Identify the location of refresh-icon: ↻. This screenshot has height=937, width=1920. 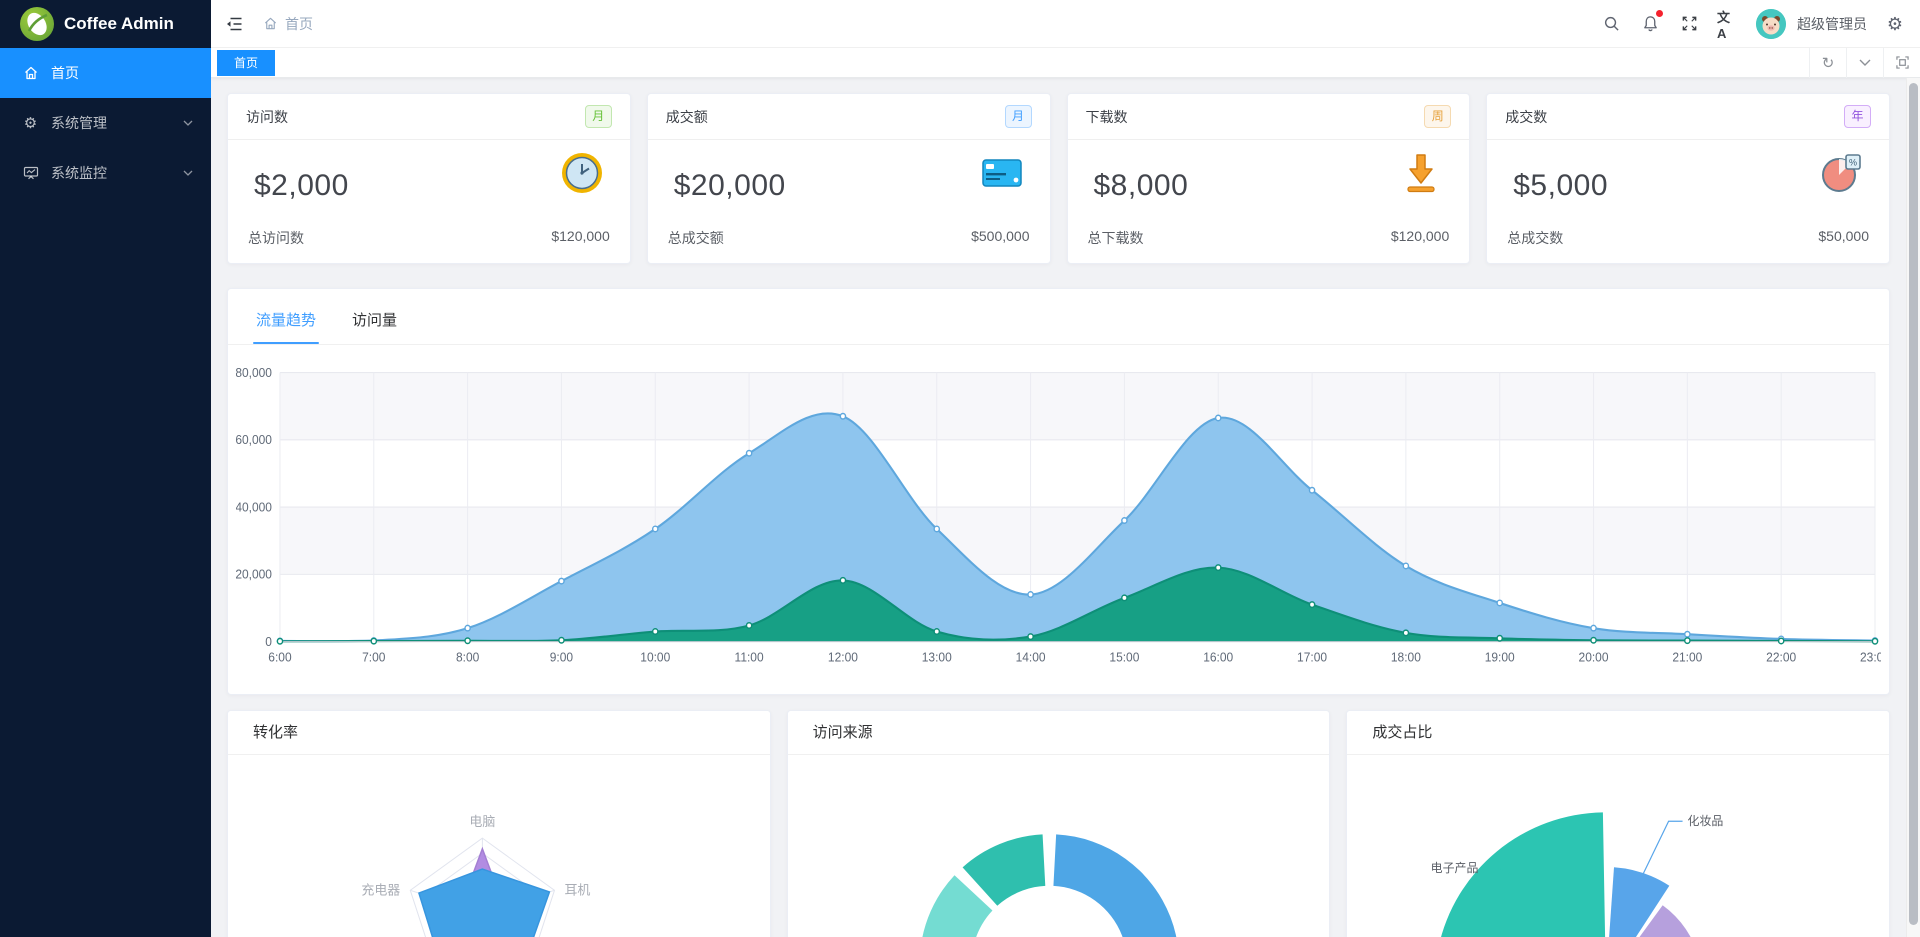
(1827, 62).